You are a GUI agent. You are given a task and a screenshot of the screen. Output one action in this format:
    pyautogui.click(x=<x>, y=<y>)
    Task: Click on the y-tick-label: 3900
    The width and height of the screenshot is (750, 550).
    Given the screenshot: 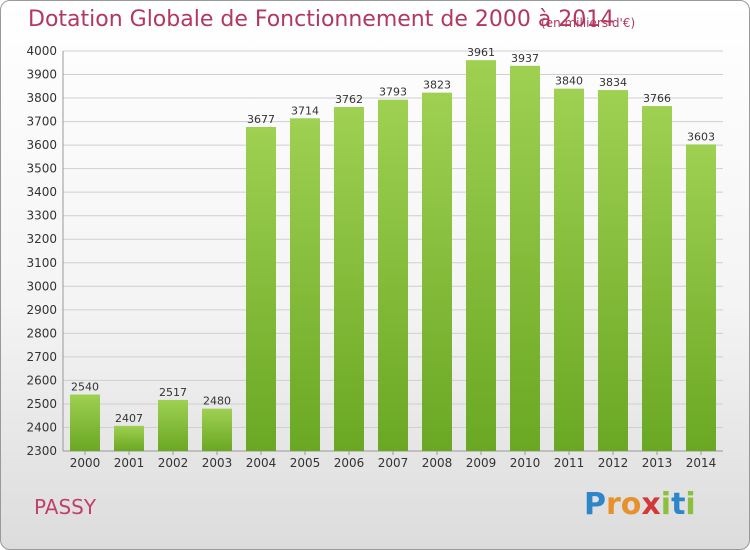 What is the action you would take?
    pyautogui.click(x=41, y=75)
    